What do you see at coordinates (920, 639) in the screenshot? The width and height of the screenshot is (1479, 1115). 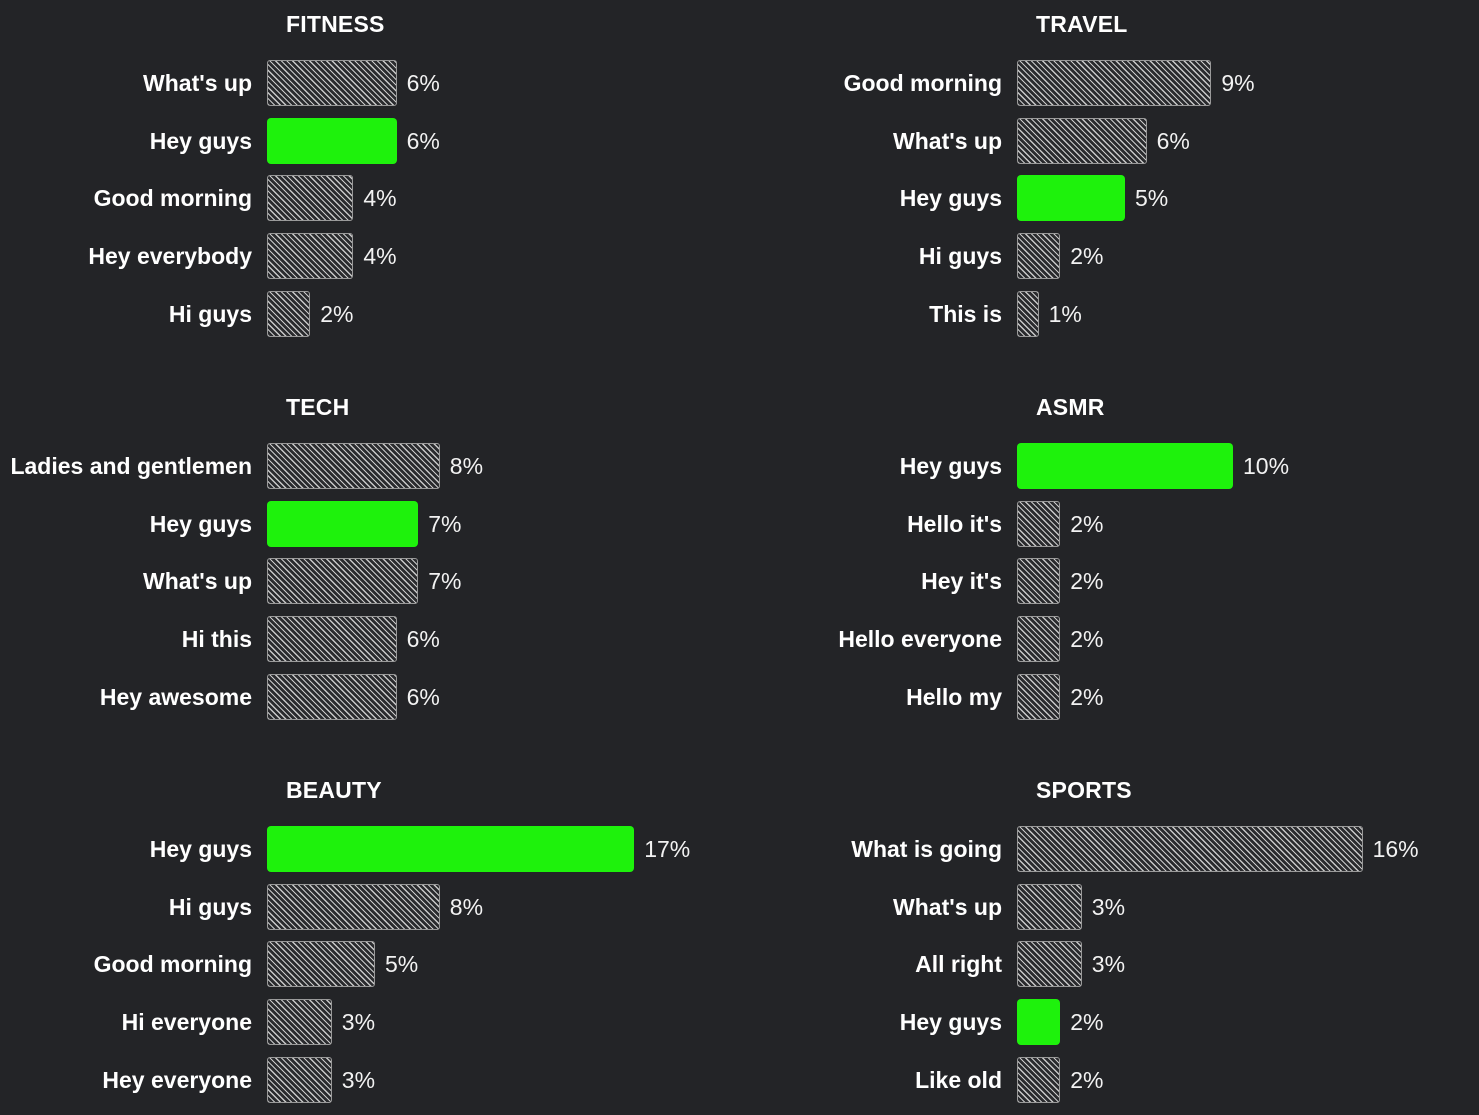 I see `category-label: Hello everyone` at bounding box center [920, 639].